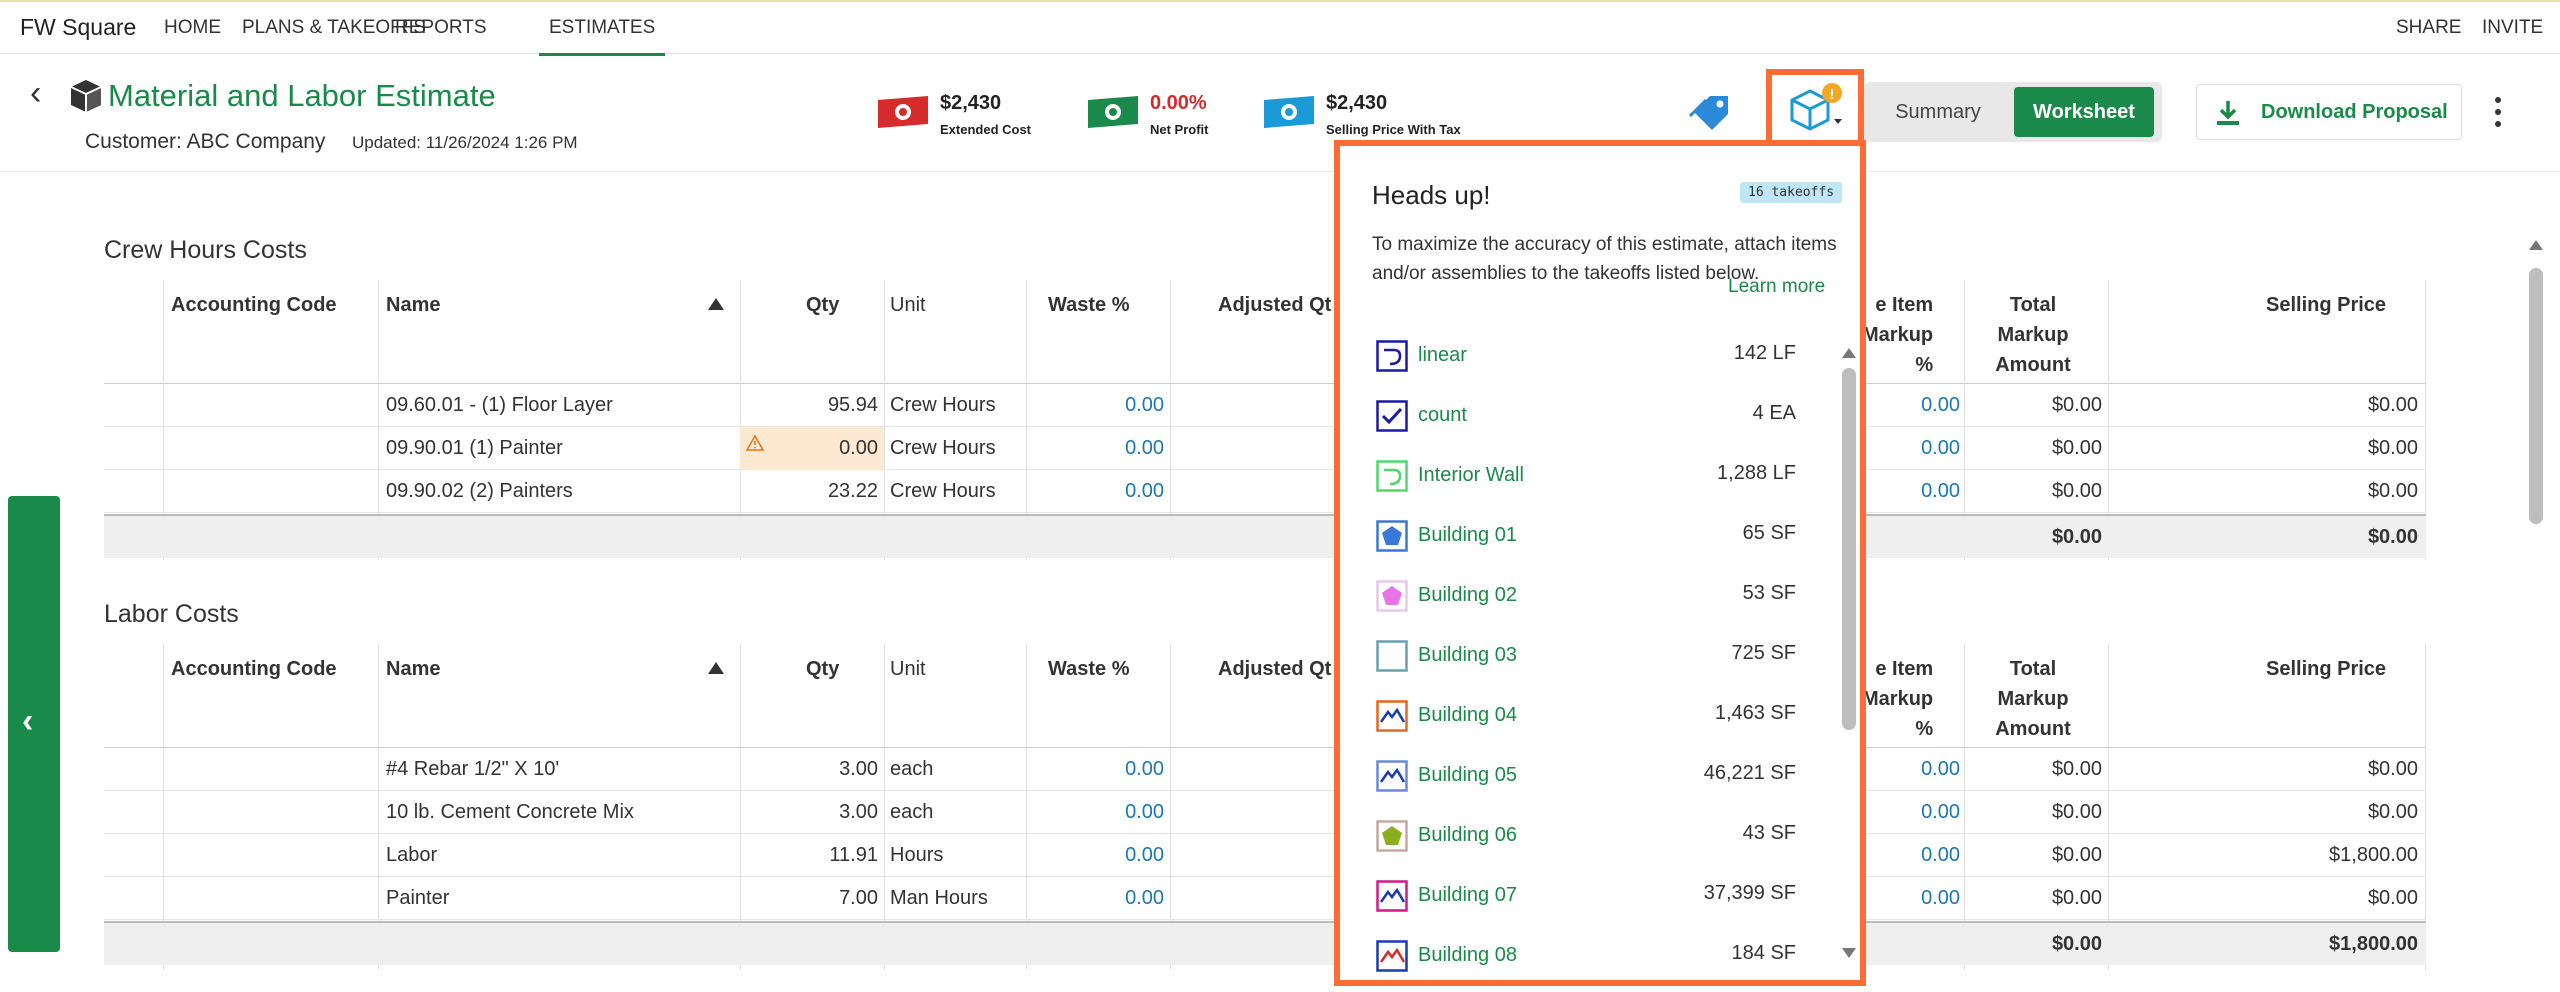 Image resolution: width=2560 pixels, height=992 pixels. I want to click on worksheet-toggle: Worksheet, so click(2084, 112).